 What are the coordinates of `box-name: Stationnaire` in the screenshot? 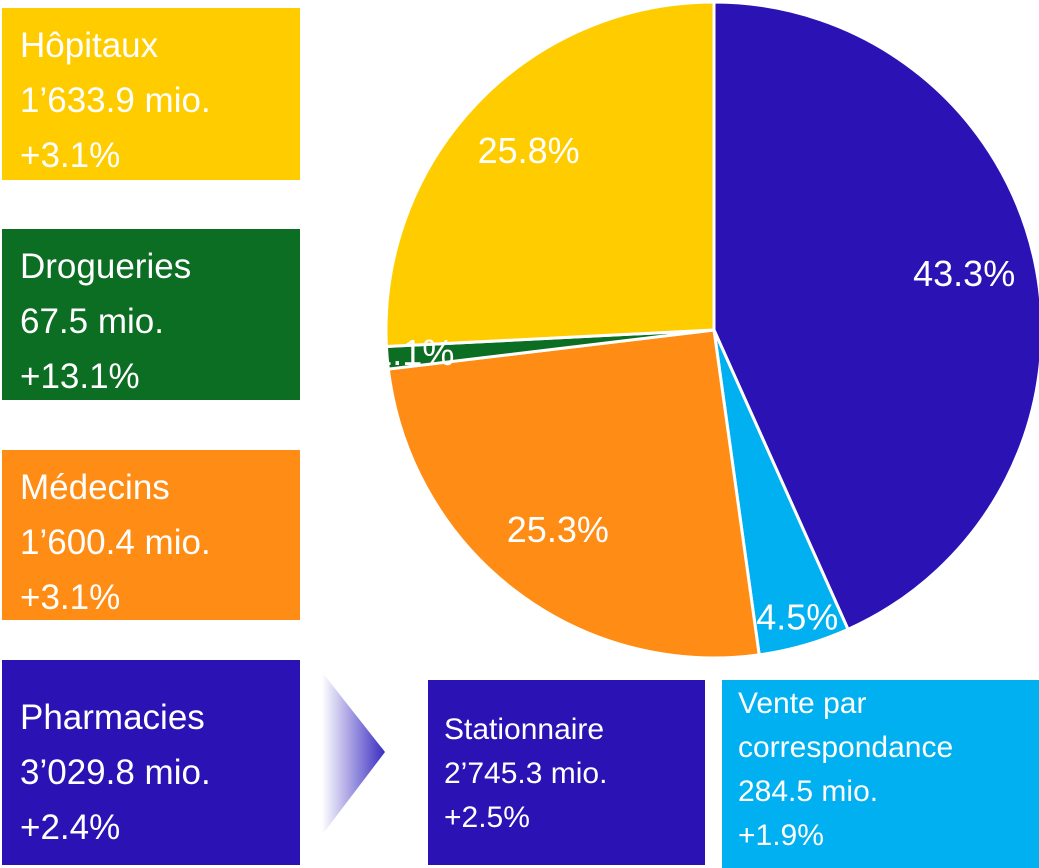 It's located at (524, 729).